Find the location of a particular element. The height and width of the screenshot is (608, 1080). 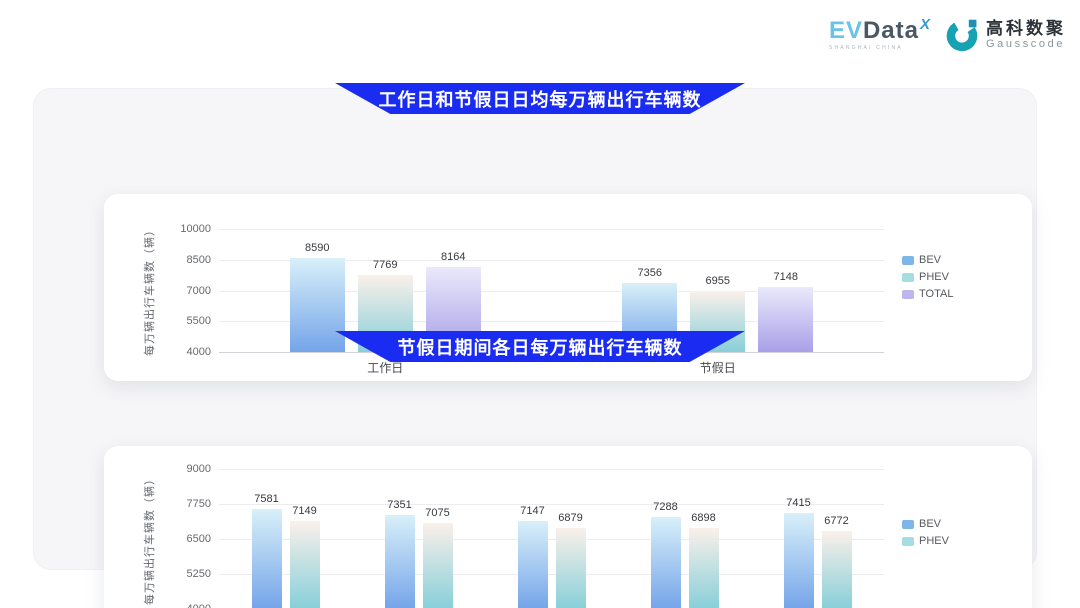

y-tick-label: 9000 is located at coordinates (198, 469).